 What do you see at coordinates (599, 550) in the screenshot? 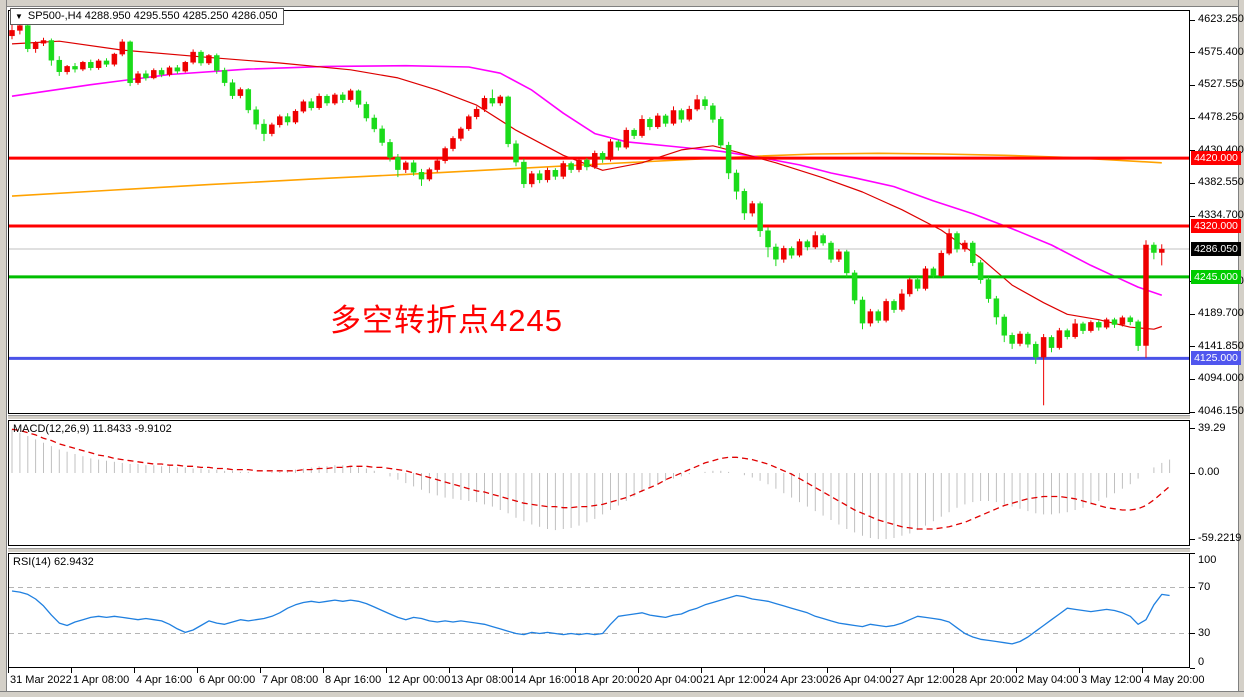
I see `panel-splitter-macd-rsi` at bounding box center [599, 550].